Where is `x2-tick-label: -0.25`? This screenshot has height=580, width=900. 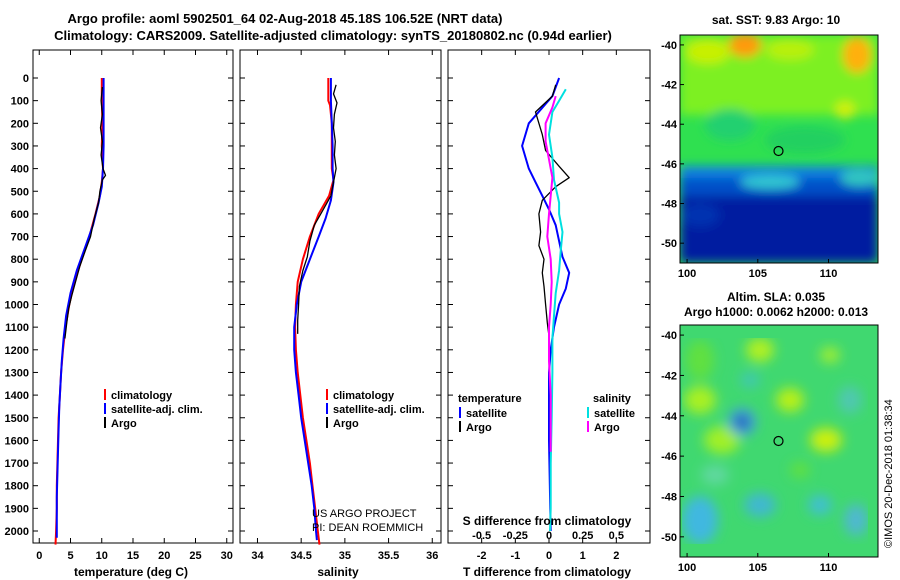
x2-tick-label: -0.25 is located at coordinates (515, 536).